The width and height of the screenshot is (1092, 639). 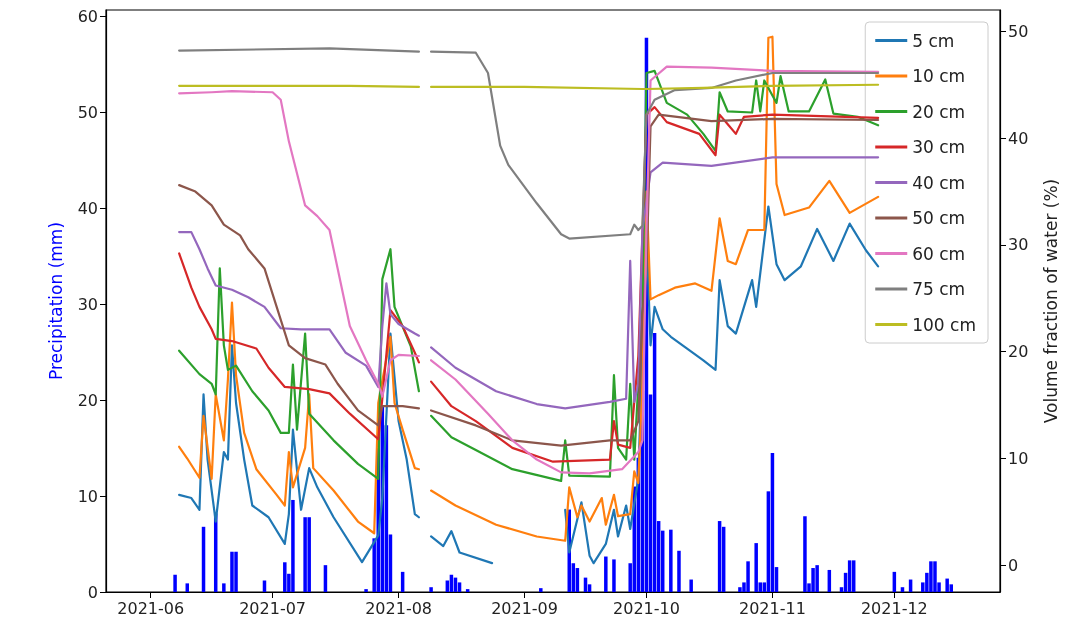 I want to click on legend-label: 5 cm, so click(x=933, y=40).